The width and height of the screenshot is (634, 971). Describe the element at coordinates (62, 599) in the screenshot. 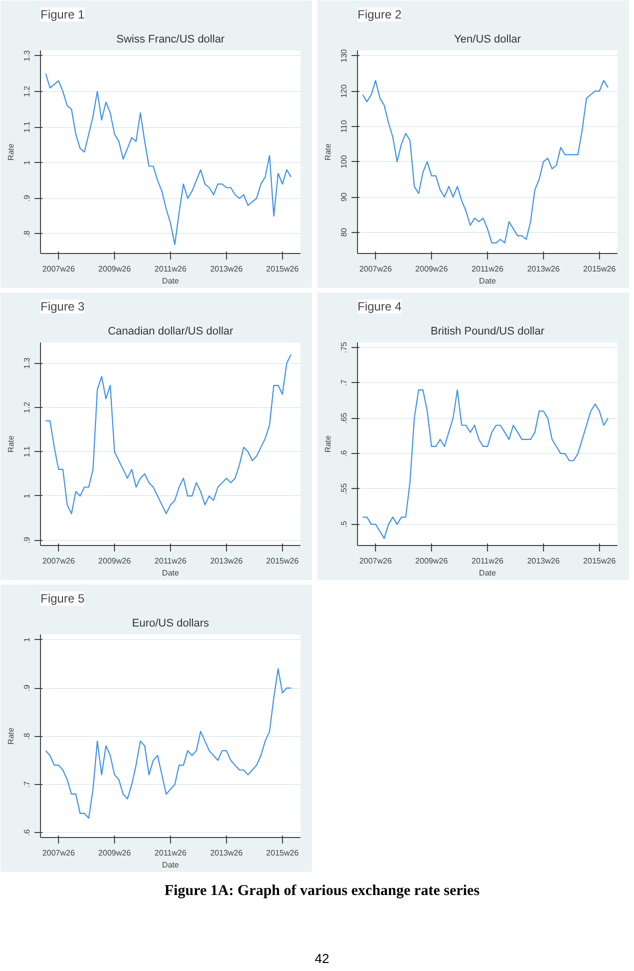

I see `caption: Figure 5` at that location.